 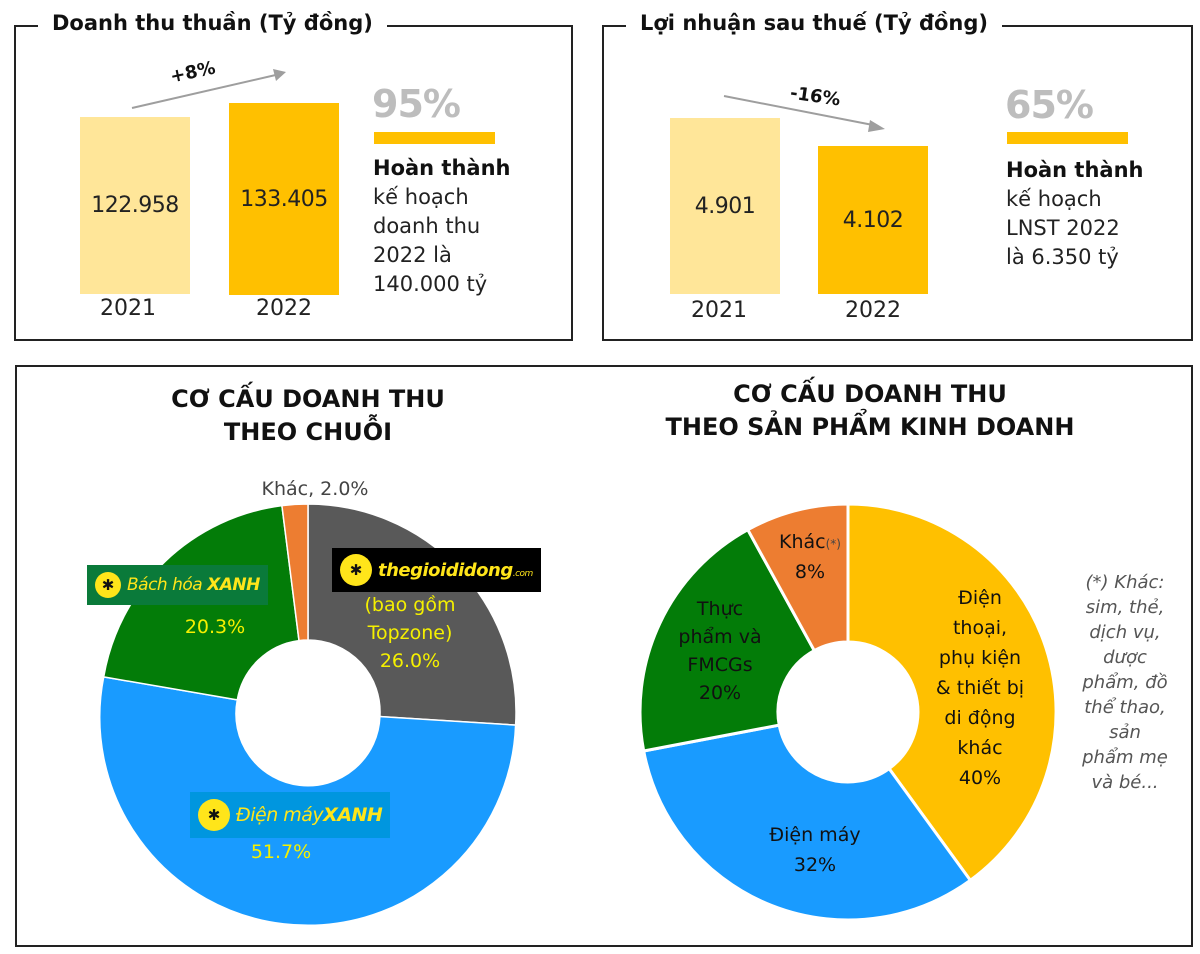 I want to click on tgdd-logo-suffix: .com, so click(x=523, y=573).